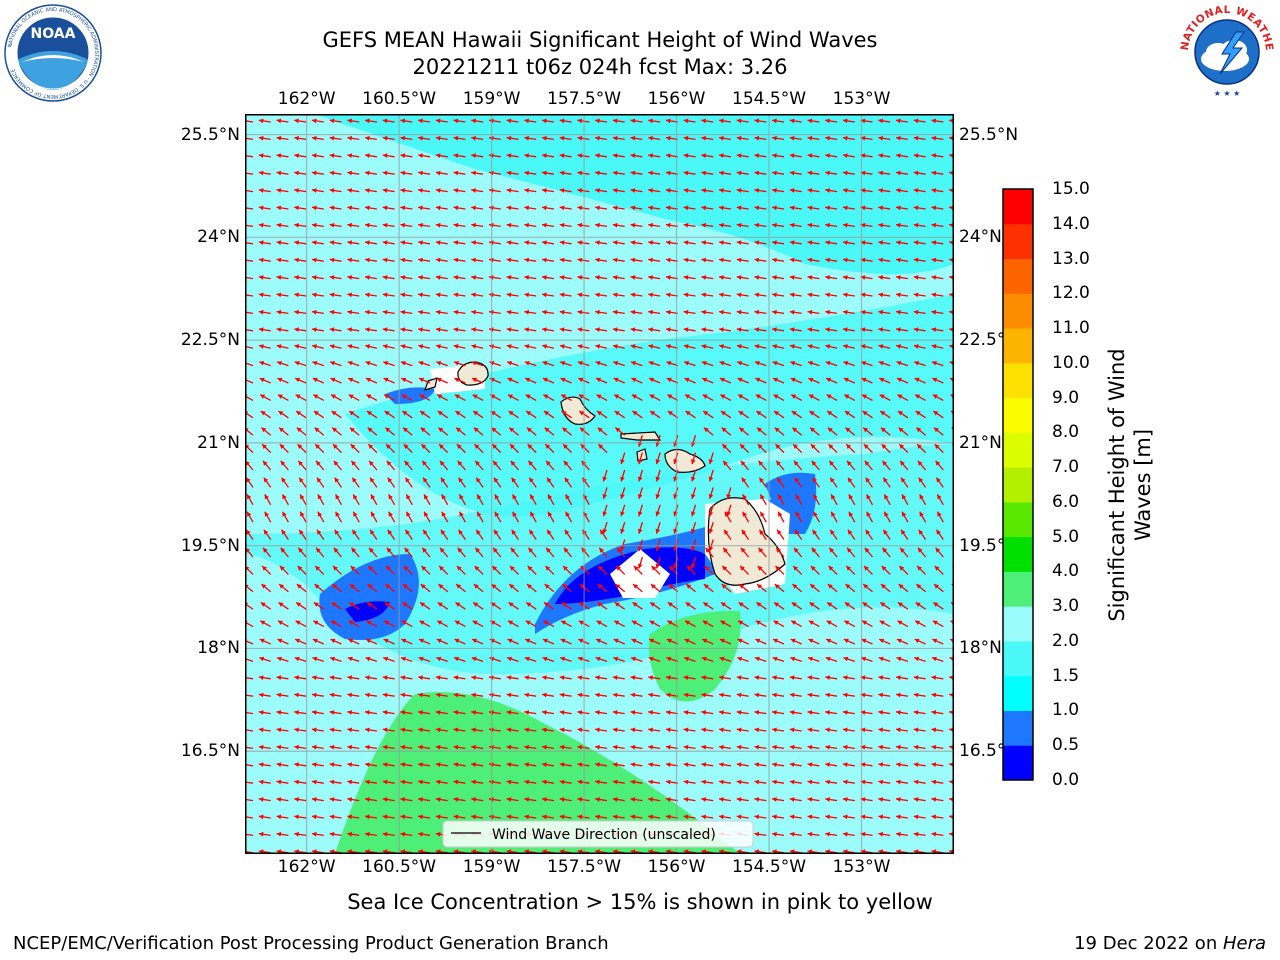 This screenshot has width=1280, height=960. What do you see at coordinates (1018, 763) in the screenshot?
I see `colorbar-segment` at bounding box center [1018, 763].